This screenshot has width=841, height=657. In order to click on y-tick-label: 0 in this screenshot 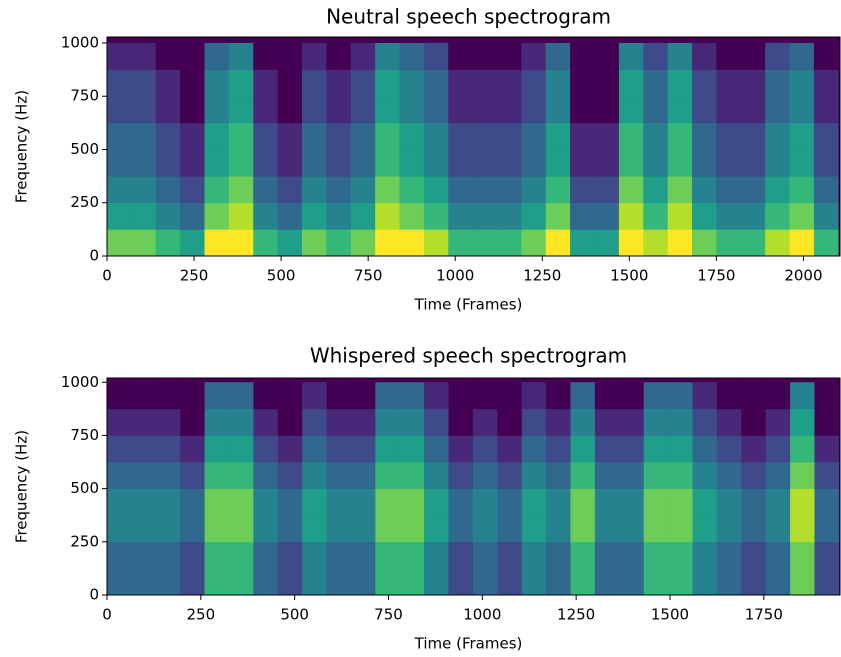, I will do `click(94, 256)`.